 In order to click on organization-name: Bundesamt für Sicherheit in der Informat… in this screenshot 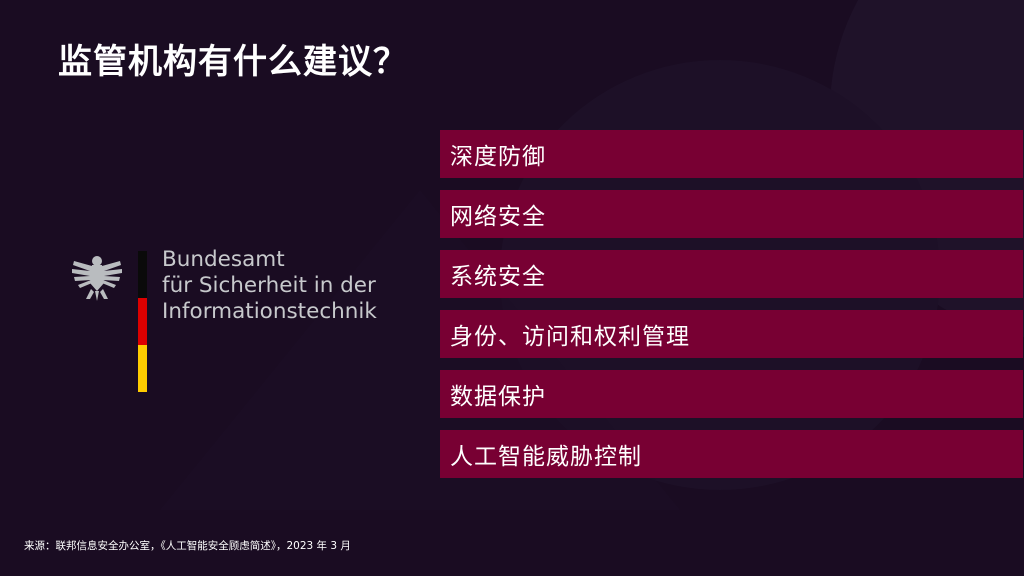, I will do `click(269, 285)`.